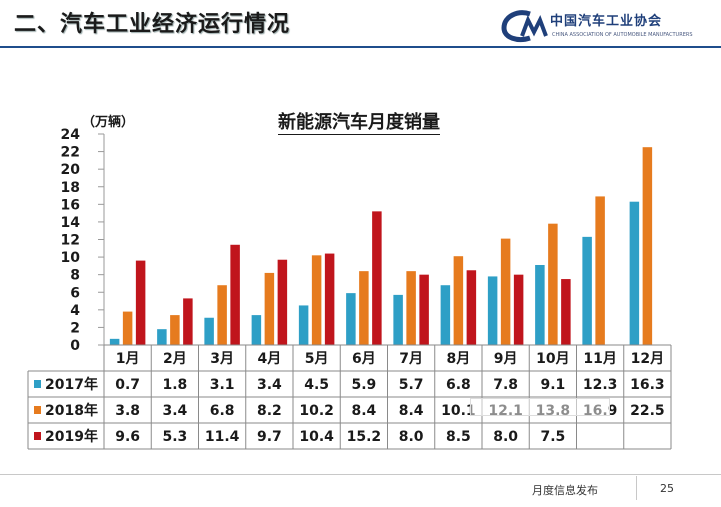 The width and height of the screenshot is (721, 507). Describe the element at coordinates (303, 325) in the screenshot. I see `bar-2017年-5月` at that location.